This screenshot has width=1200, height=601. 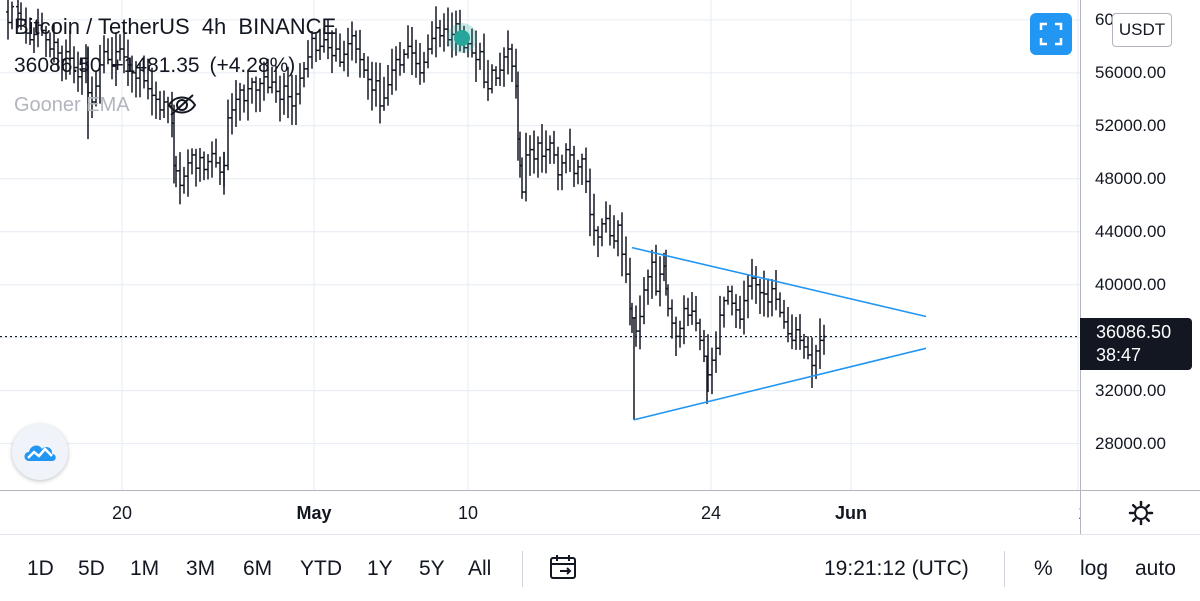 I want to click on eye-off-icon, so click(x=182, y=105).